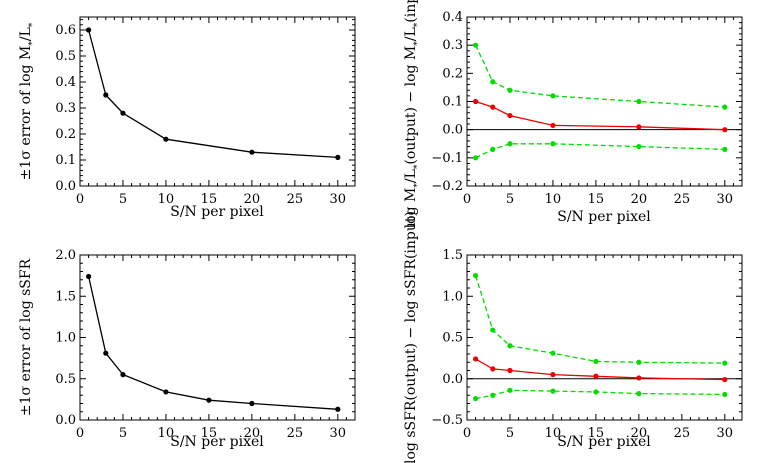 The height and width of the screenshot is (463, 773). Describe the element at coordinates (26, 337) in the screenshot. I see `ssfr-error-y-axis-label: ±1σ error of log sSFR` at that location.